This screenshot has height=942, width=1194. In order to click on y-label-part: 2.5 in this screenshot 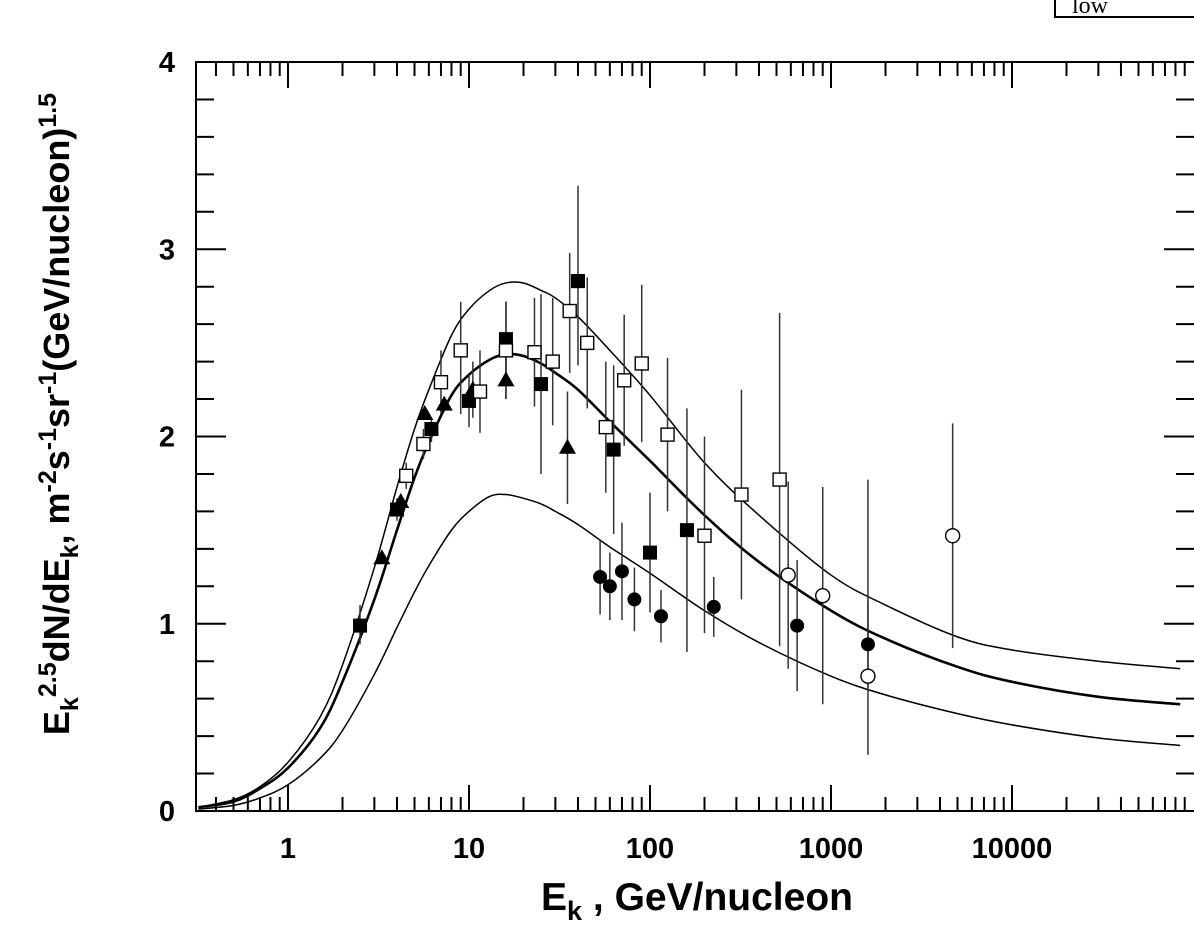, I will do `click(48, 679)`.